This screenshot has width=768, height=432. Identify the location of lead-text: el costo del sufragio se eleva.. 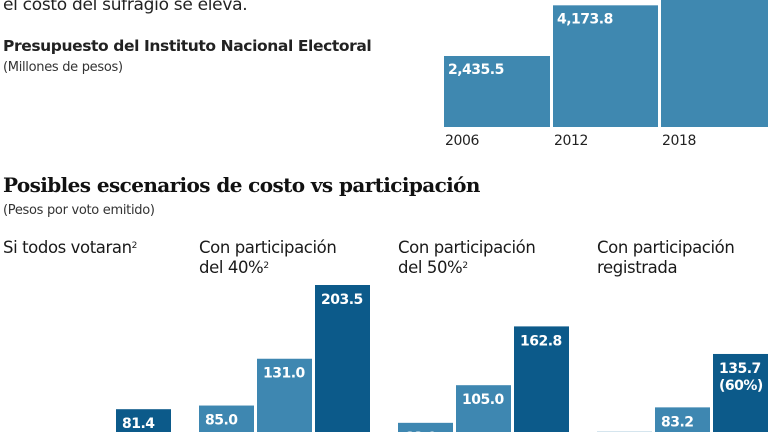
(125, 7).